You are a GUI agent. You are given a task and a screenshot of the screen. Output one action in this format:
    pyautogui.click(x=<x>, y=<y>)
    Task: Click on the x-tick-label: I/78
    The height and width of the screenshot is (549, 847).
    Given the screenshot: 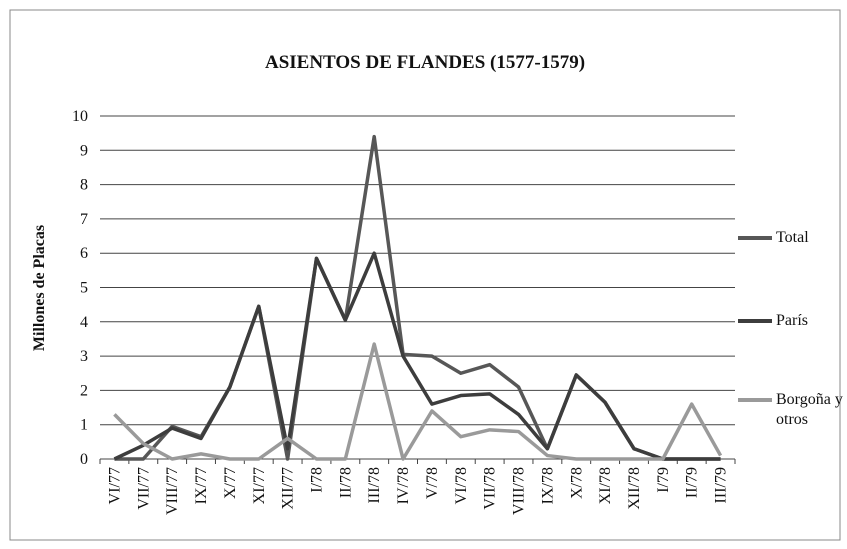 What is the action you would take?
    pyautogui.click(x=316, y=480)
    